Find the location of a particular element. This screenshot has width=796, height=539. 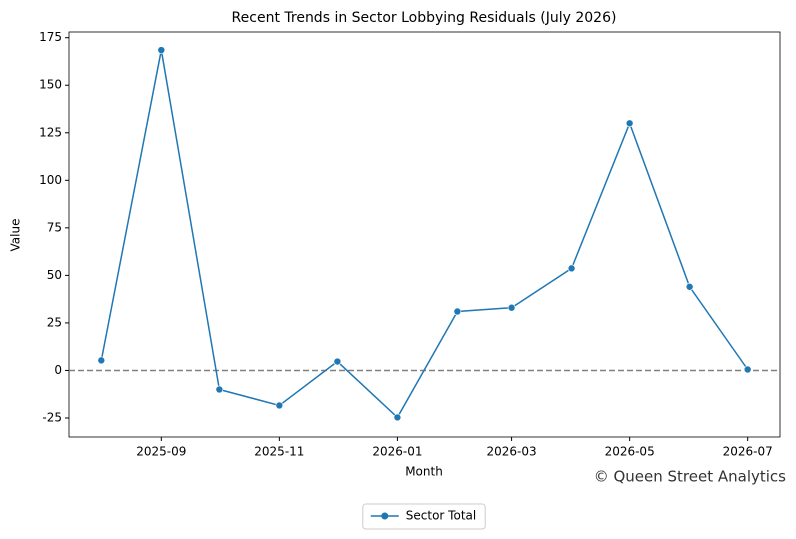

x-tick-label: 2026-05 is located at coordinates (630, 452).